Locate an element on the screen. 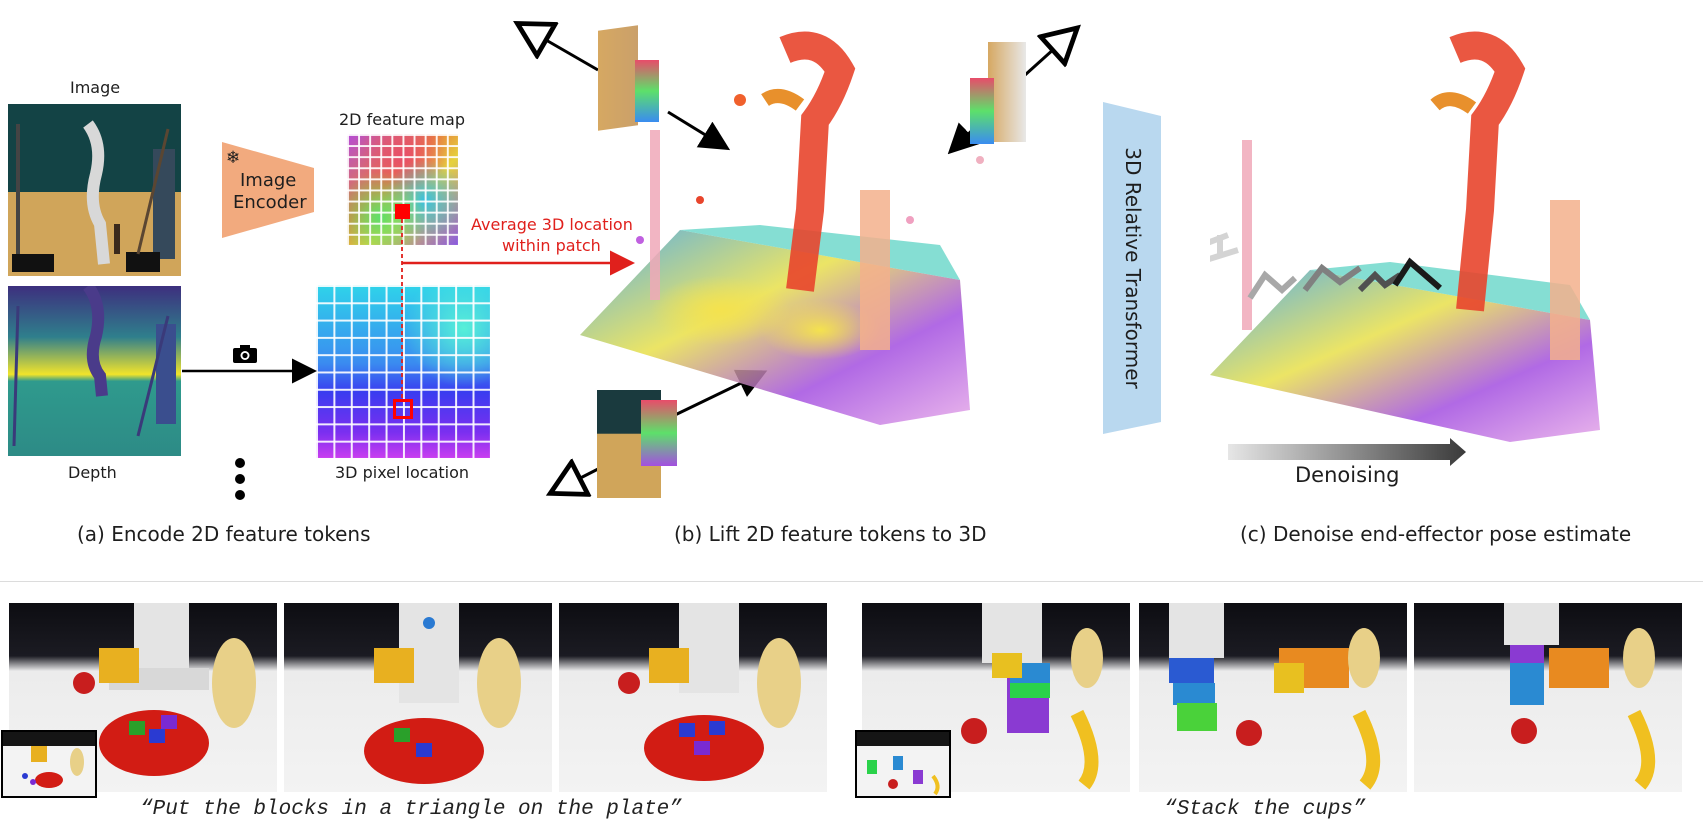 The height and width of the screenshot is (840, 1703). section-divider is located at coordinates (851, 581).